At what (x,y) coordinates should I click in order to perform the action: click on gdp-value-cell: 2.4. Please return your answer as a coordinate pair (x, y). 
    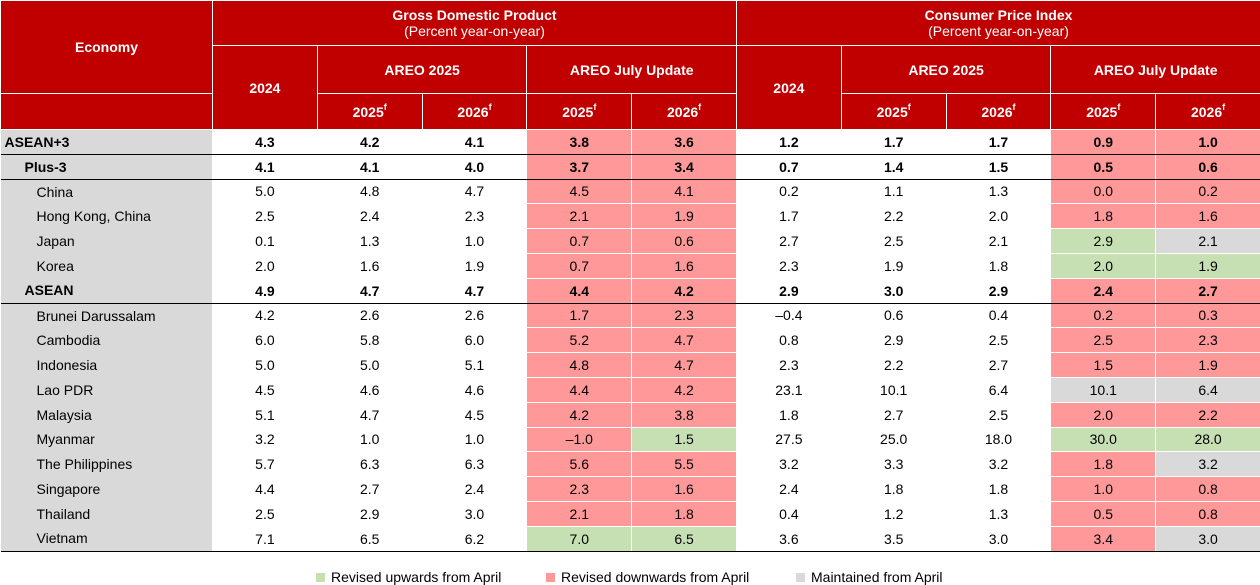
    Looking at the image, I should click on (475, 489).